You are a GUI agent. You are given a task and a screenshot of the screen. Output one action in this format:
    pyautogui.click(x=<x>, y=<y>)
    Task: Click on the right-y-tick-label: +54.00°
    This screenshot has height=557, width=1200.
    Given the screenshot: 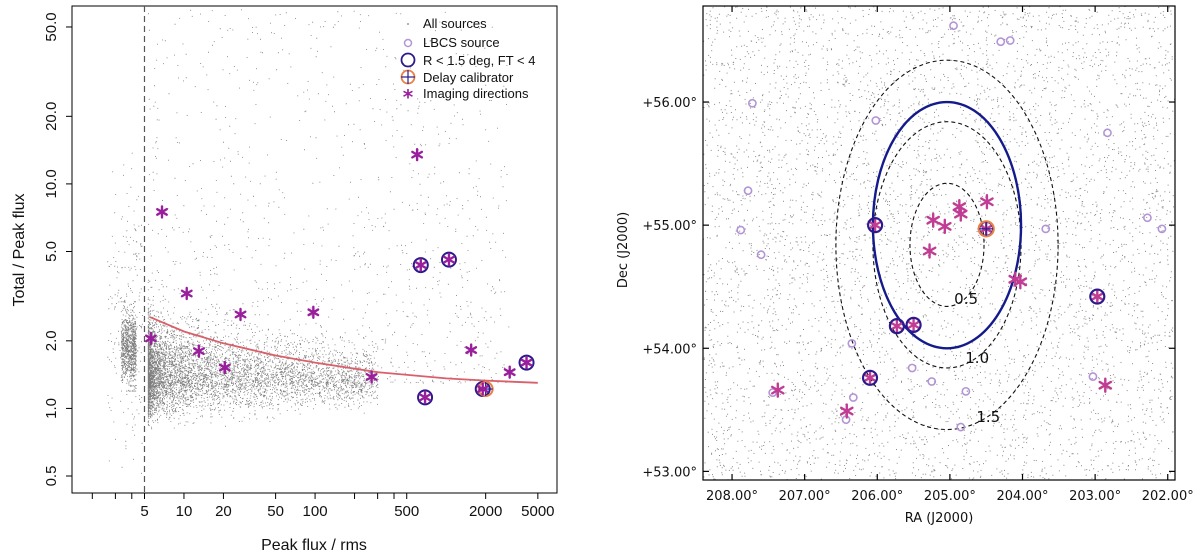 What is the action you would take?
    pyautogui.click(x=669, y=349)
    